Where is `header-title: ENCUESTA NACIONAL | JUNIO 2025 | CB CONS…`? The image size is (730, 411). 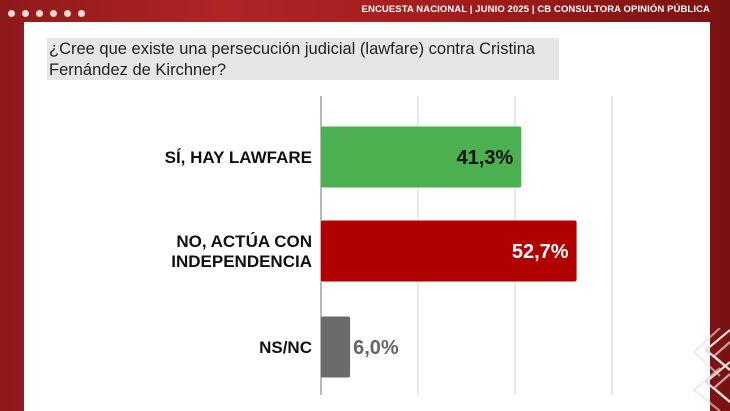
header-title: ENCUESTA NACIONAL | JUNIO 2025 | CB CONS… is located at coordinates (535, 9).